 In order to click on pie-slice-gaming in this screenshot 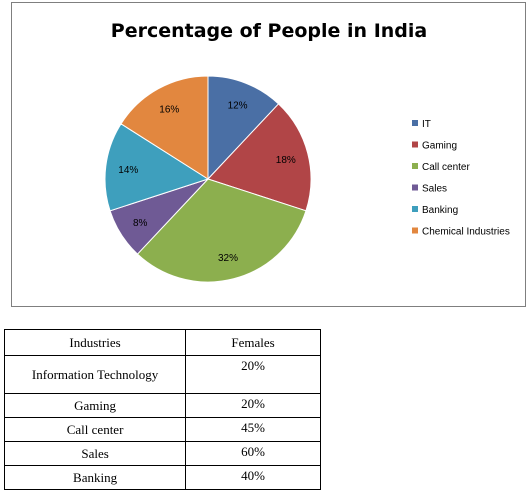, I will do `click(259, 157)`.